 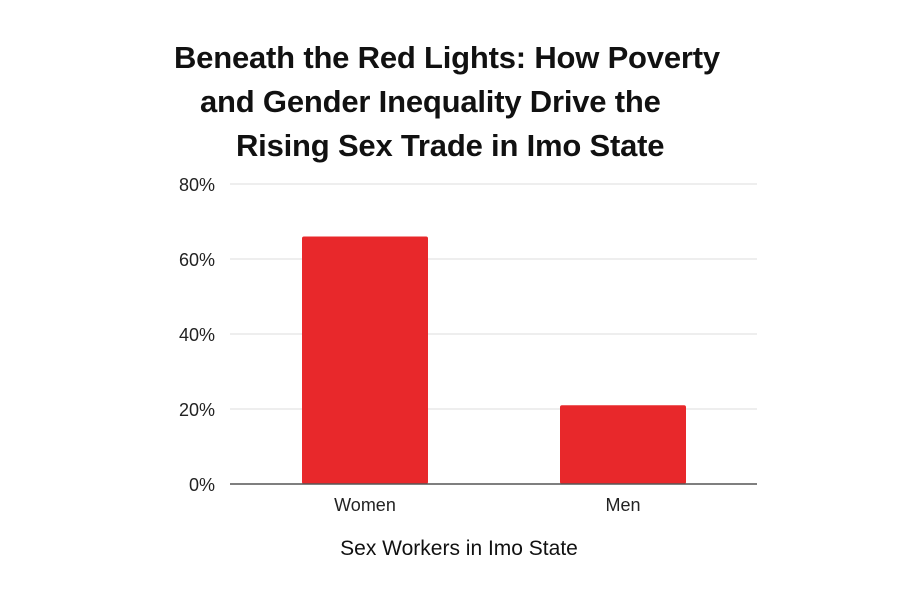 I want to click on chart-title-line-2: and Gender Inequality Drive the, so click(x=430, y=101).